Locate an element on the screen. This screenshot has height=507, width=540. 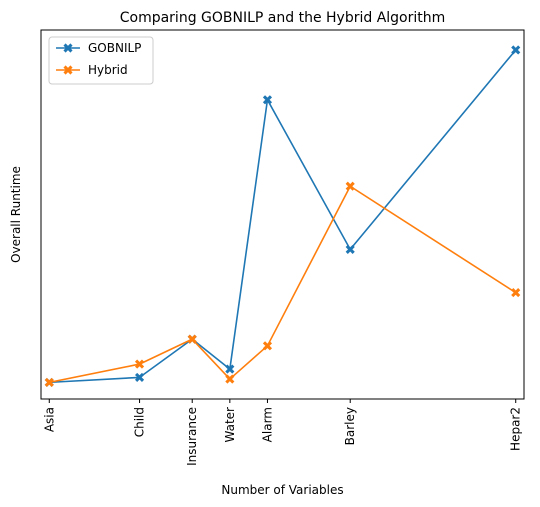
legend: GOBNILP Hybrid is located at coordinates (101, 60).